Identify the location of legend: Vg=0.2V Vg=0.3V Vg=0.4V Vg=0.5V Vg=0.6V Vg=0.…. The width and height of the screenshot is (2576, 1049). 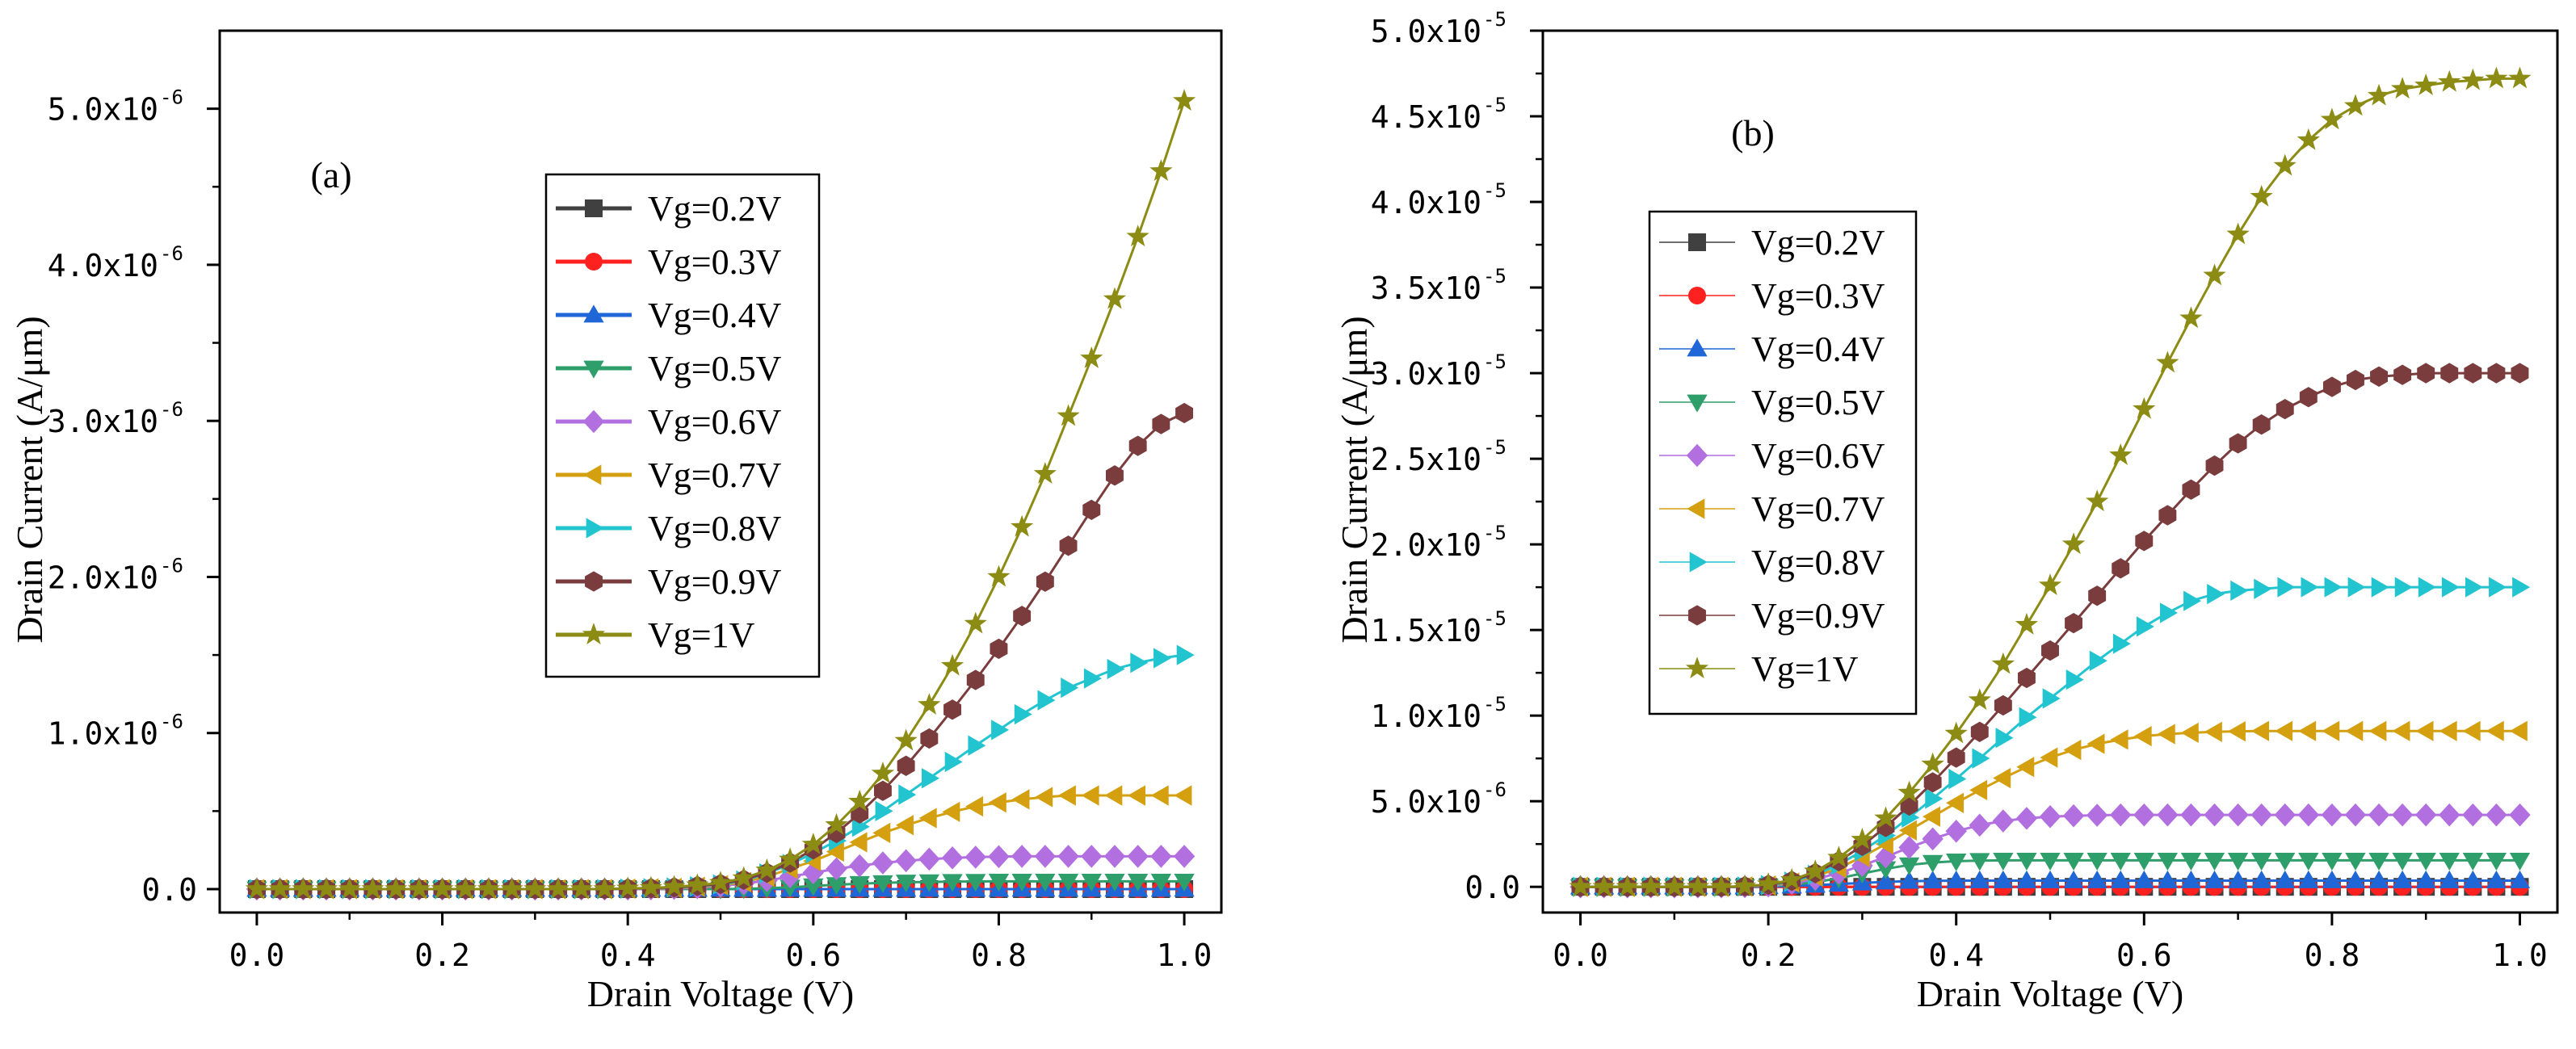
(682, 425).